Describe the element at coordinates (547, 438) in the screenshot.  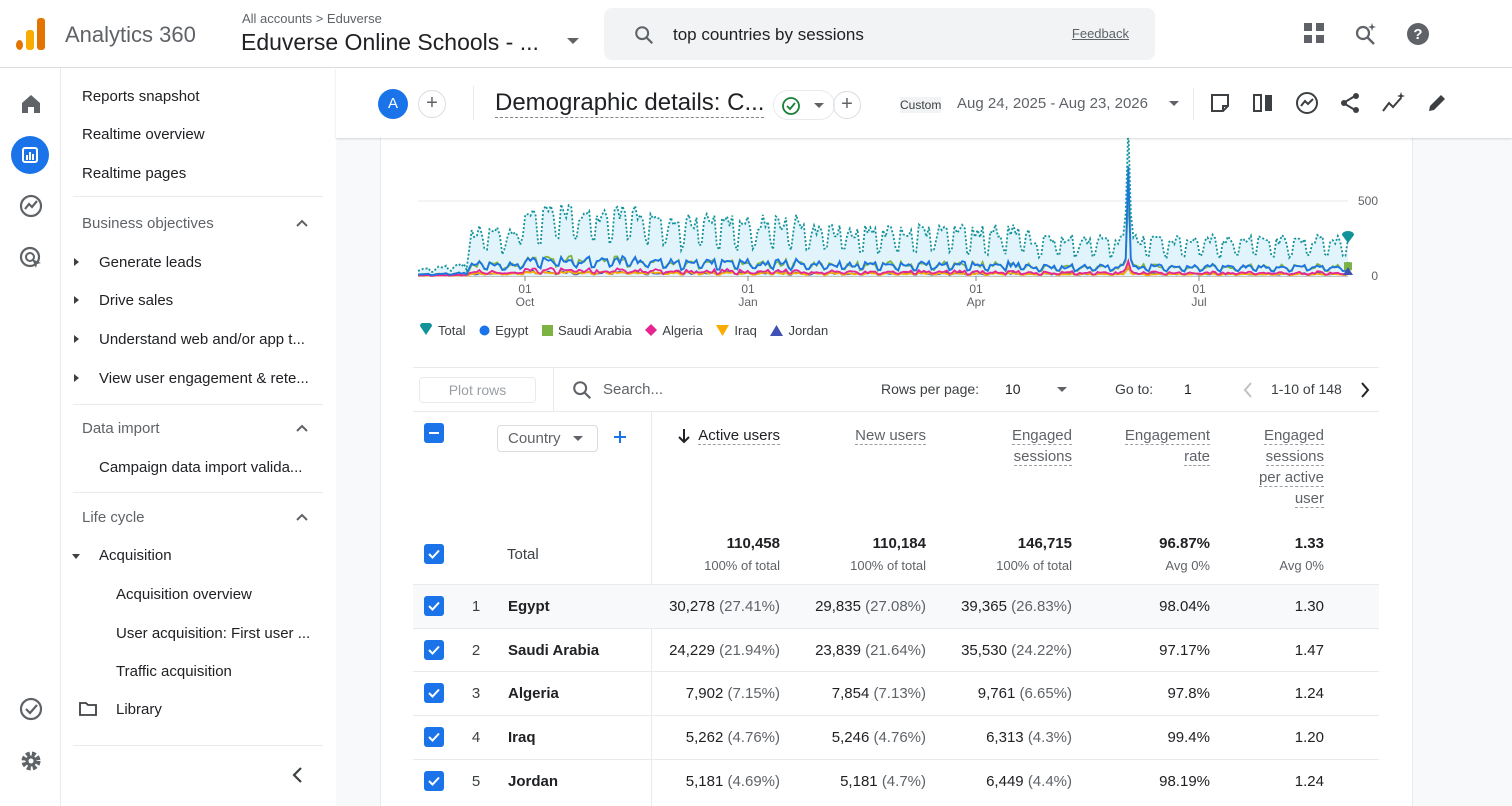
I see `dimension-selector: Country` at that location.